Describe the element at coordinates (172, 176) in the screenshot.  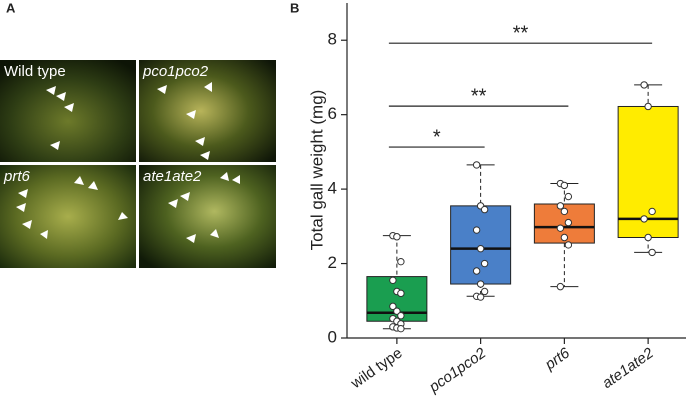
I see `photo-label: ate1ate2` at that location.